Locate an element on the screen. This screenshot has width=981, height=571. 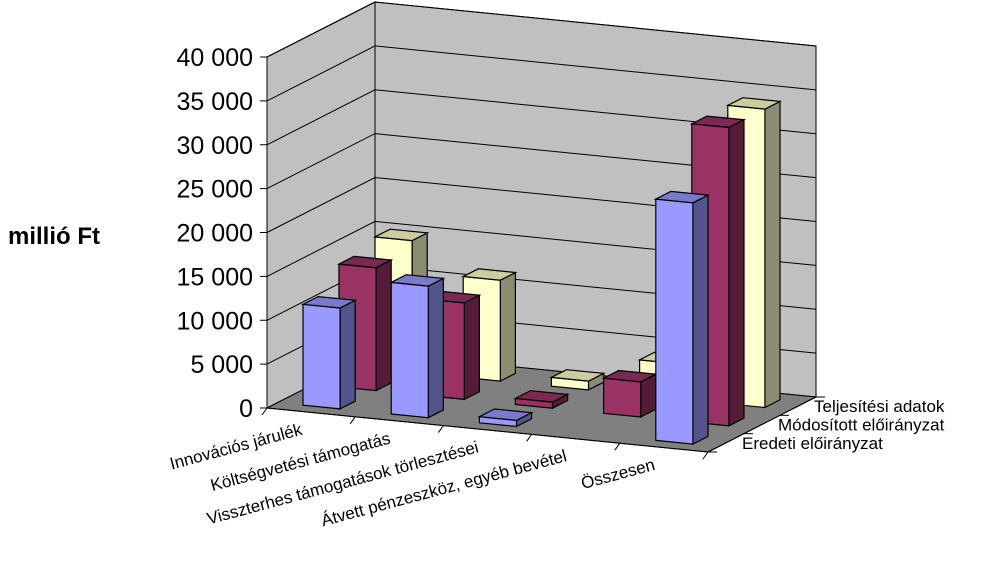
y-tick-label: 35 000 is located at coordinates (215, 102).